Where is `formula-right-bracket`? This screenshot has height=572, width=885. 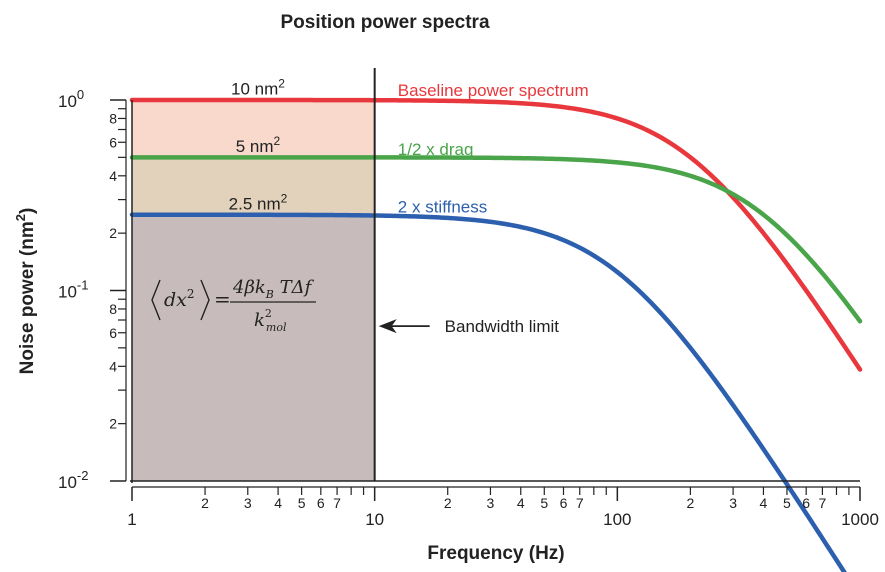 formula-right-bracket is located at coordinates (205, 300).